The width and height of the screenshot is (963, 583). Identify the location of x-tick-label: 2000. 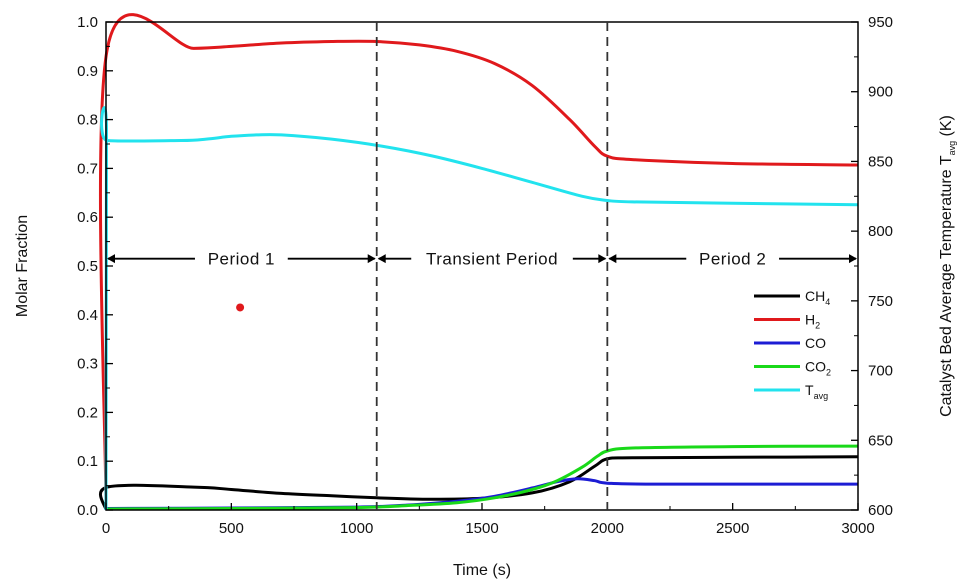
(607, 528).